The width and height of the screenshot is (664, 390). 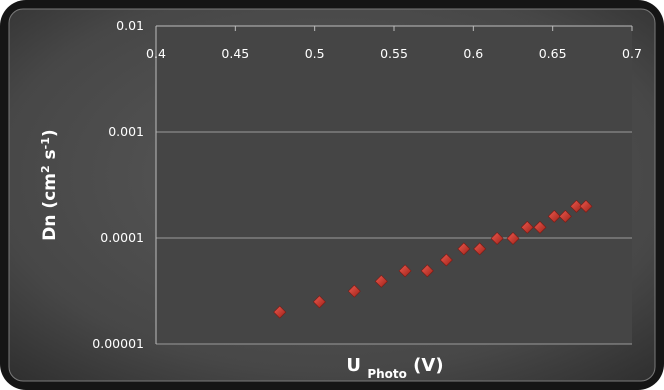 I want to click on y-tick-label: 0.001, so click(x=126, y=131).